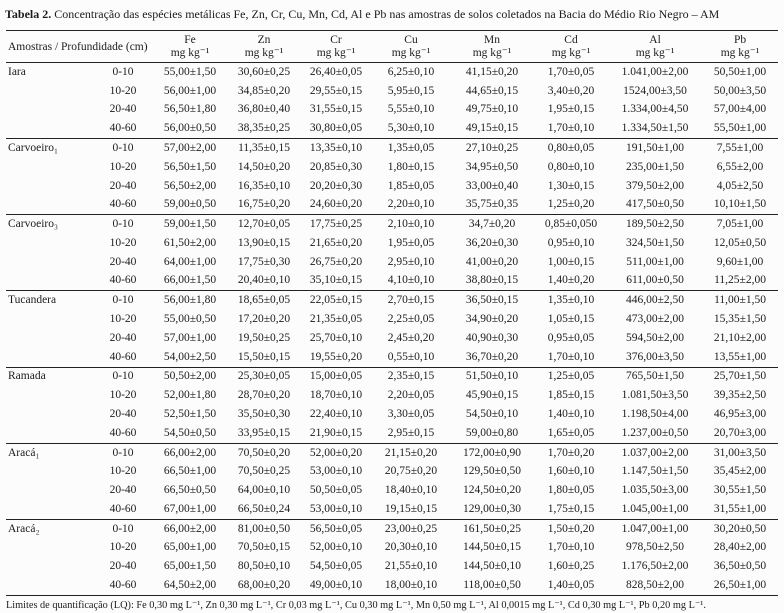 Image resolution: width=784 pixels, height=613 pixels. I want to click on value-cell: 0,85±0,050, so click(571, 224).